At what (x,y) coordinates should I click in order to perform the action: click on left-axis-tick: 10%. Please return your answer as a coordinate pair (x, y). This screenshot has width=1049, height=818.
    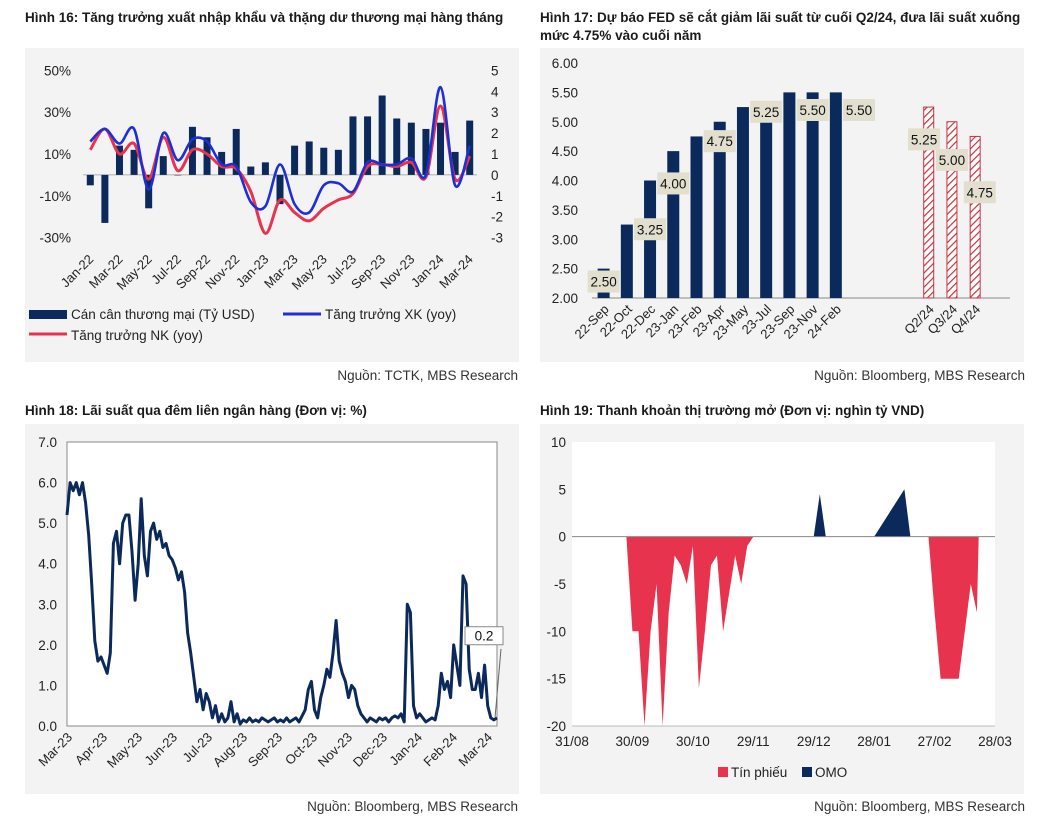
    Looking at the image, I should click on (57, 154).